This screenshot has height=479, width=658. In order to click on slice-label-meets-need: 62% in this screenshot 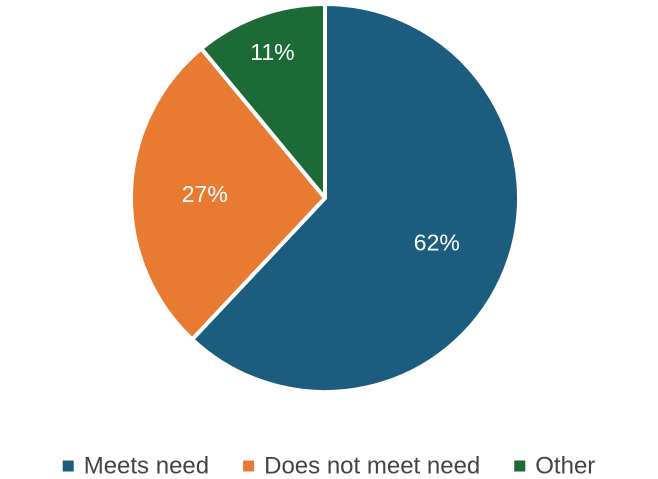, I will do `click(437, 242)`.